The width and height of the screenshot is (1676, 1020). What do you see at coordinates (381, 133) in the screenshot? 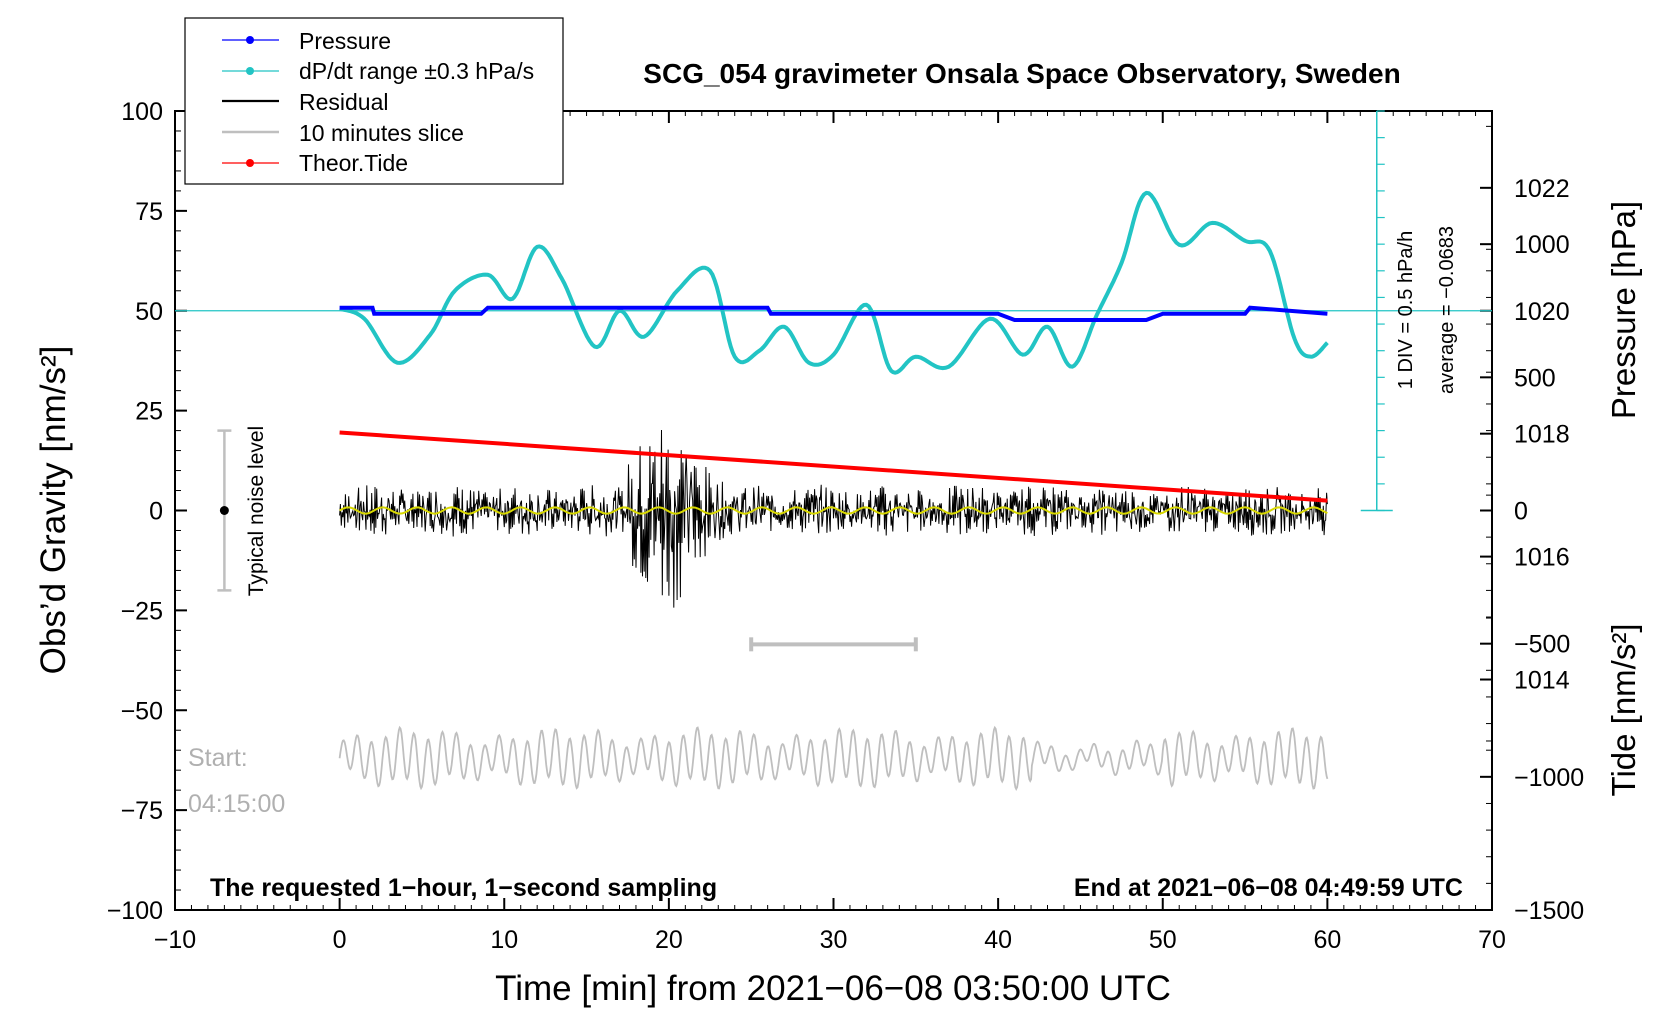
I see `svg-text: 10 minutes slice` at bounding box center [381, 133].